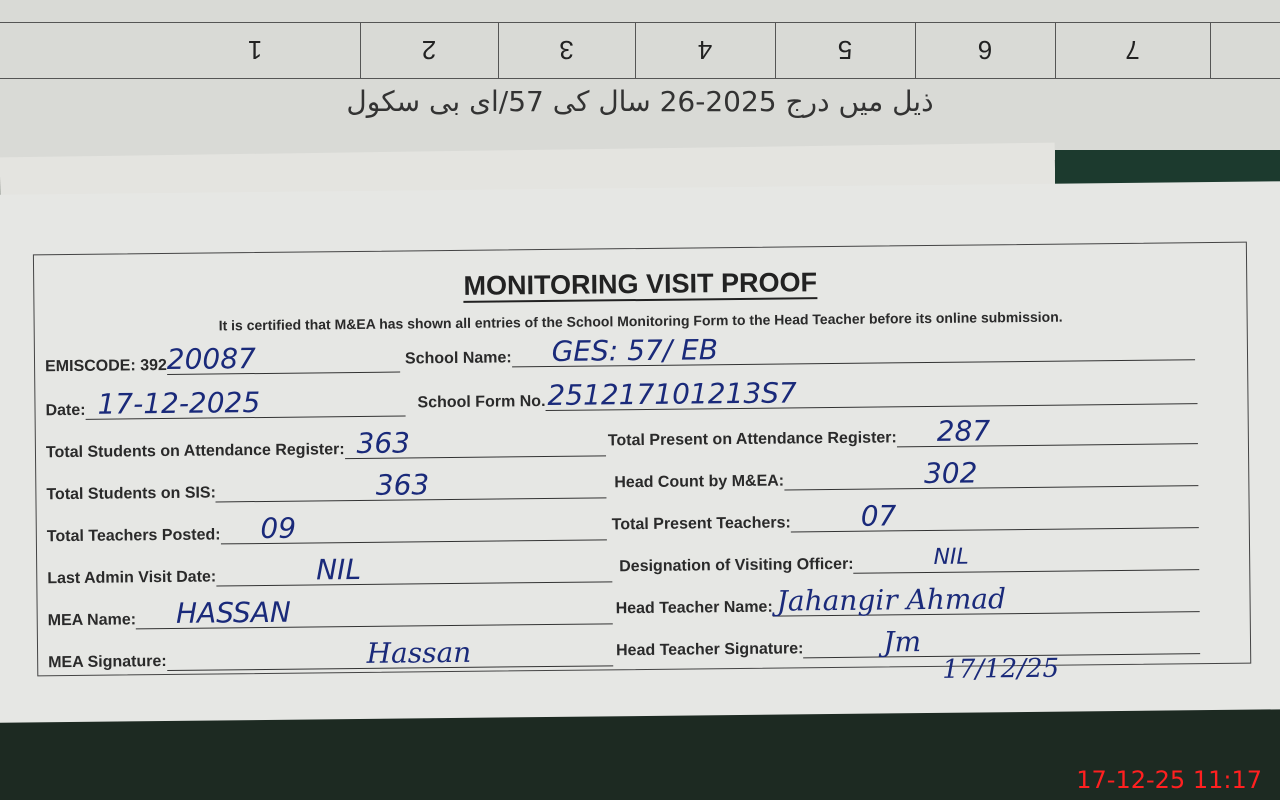 The width and height of the screenshot is (1280, 800). What do you see at coordinates (1169, 780) in the screenshot?
I see `camera-timestamp: 17-12-25 11:17` at bounding box center [1169, 780].